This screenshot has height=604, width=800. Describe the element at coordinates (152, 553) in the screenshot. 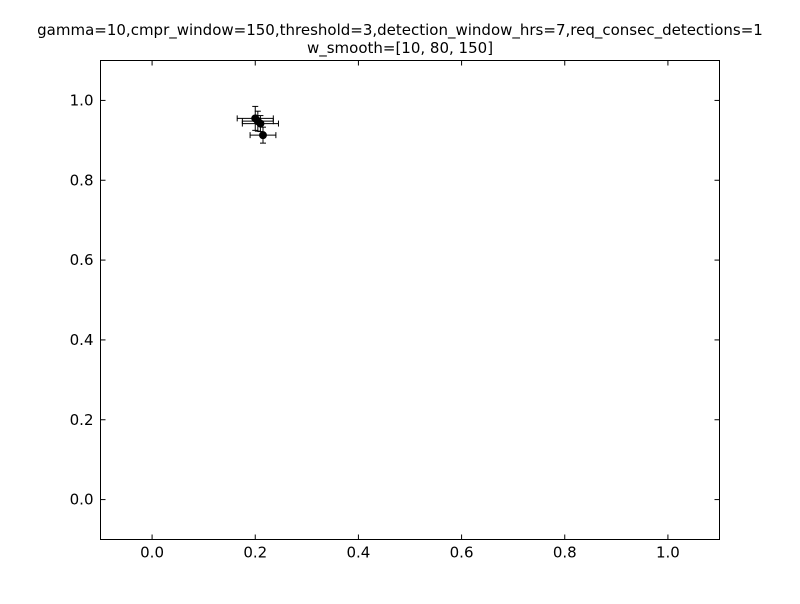

I see `x-tick-label: 0.0` at that location.